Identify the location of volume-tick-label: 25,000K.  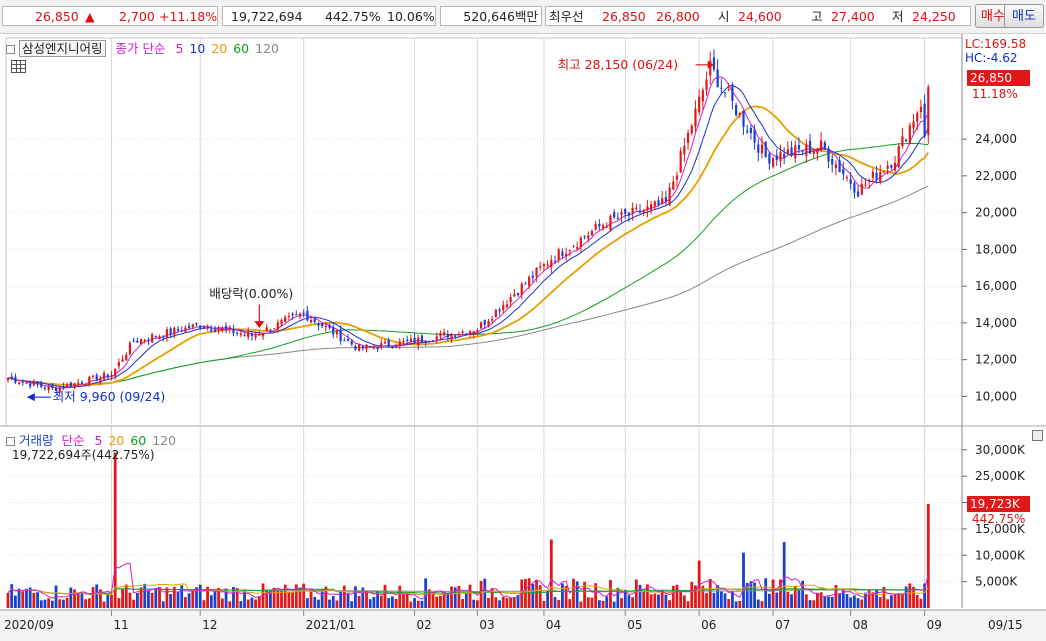
(1000, 476).